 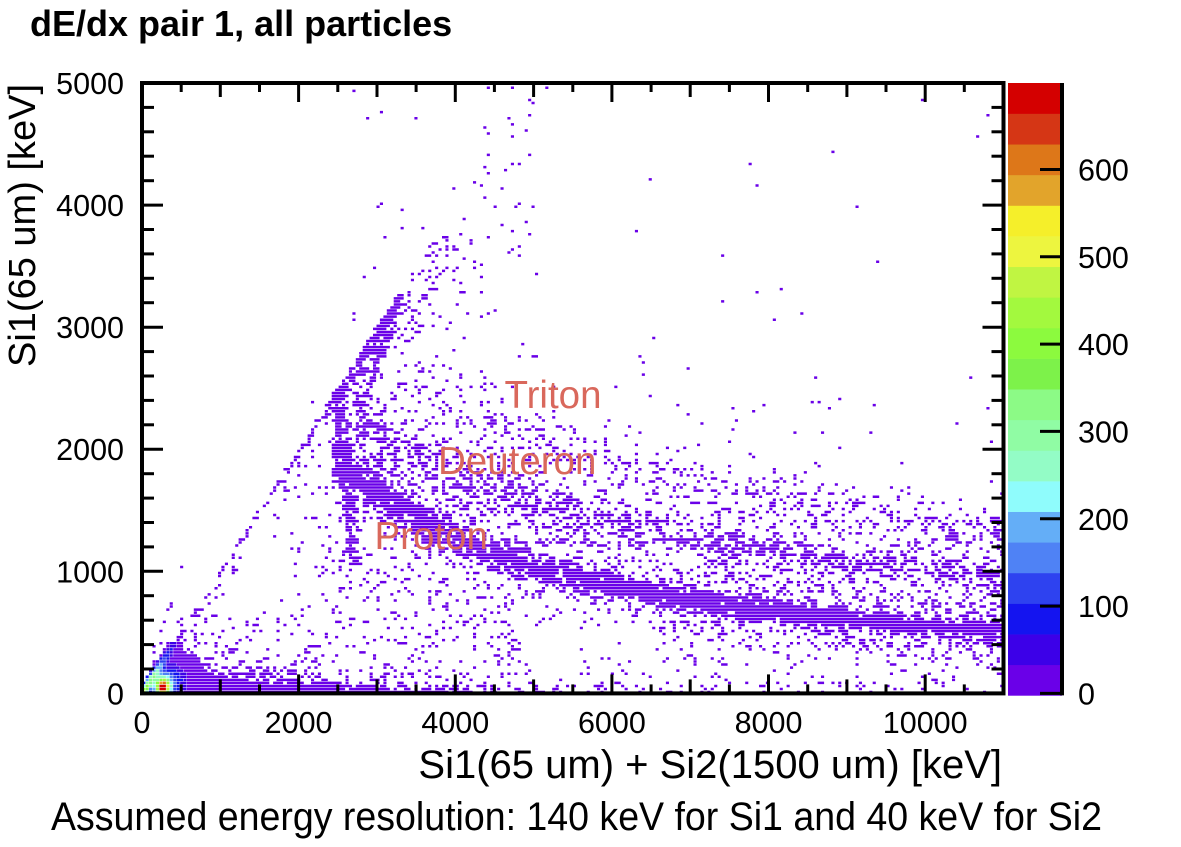 What do you see at coordinates (241, 23) in the screenshot?
I see `svg-text: dE/dx pair 1, all particles` at bounding box center [241, 23].